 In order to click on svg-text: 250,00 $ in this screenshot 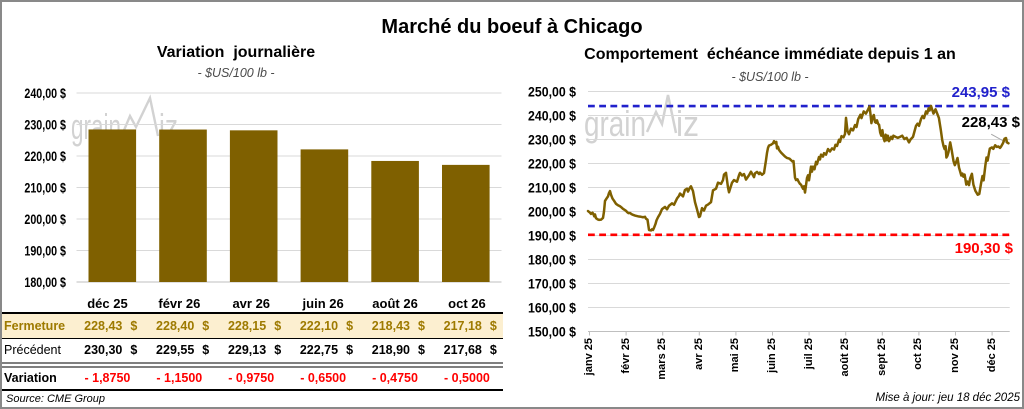, I will do `click(552, 92)`.